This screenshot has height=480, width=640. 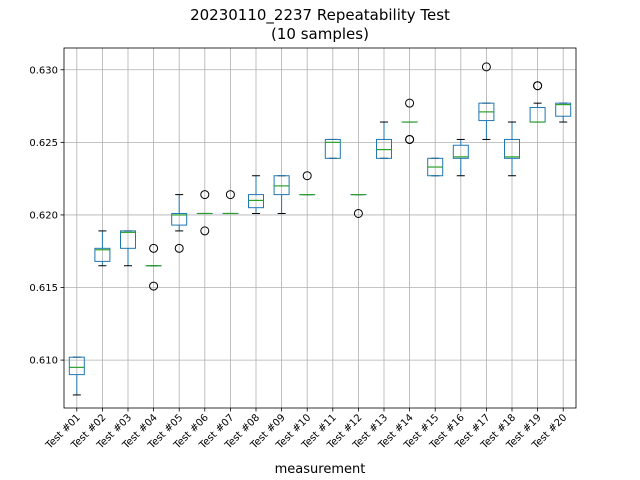 What do you see at coordinates (43, 70) in the screenshot?
I see `y-tick-label: 0.630` at bounding box center [43, 70].